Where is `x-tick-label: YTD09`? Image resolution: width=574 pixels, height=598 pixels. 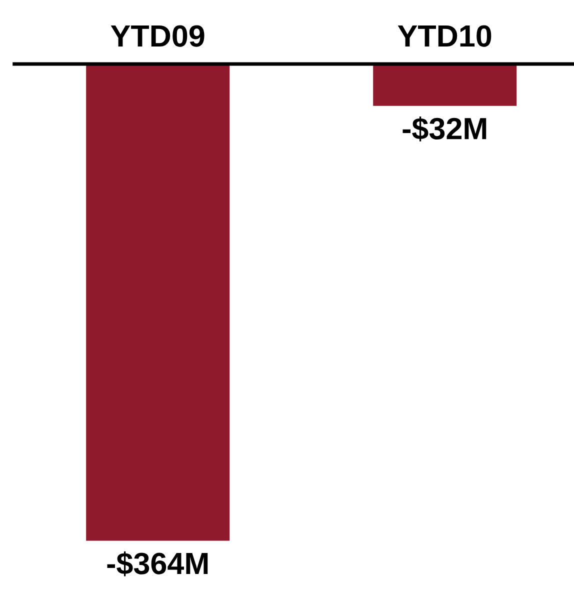
x-tick-label: YTD09 is located at coordinates (157, 36).